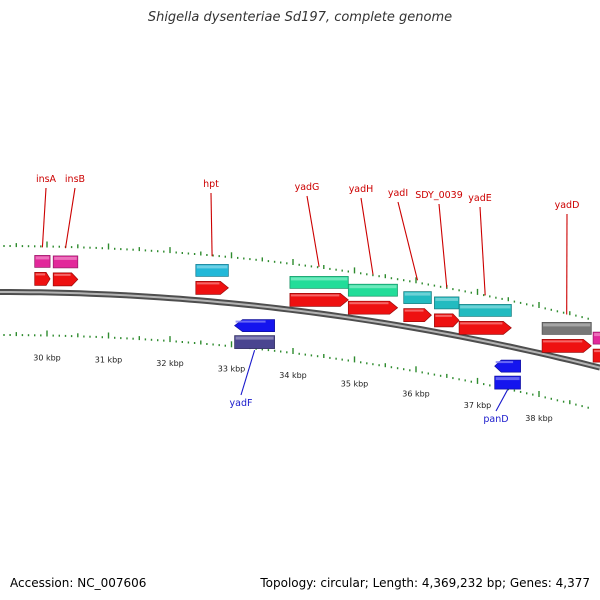 The width and height of the screenshot is (600, 600). I want to click on leader-line-insa, so click(44, 217).